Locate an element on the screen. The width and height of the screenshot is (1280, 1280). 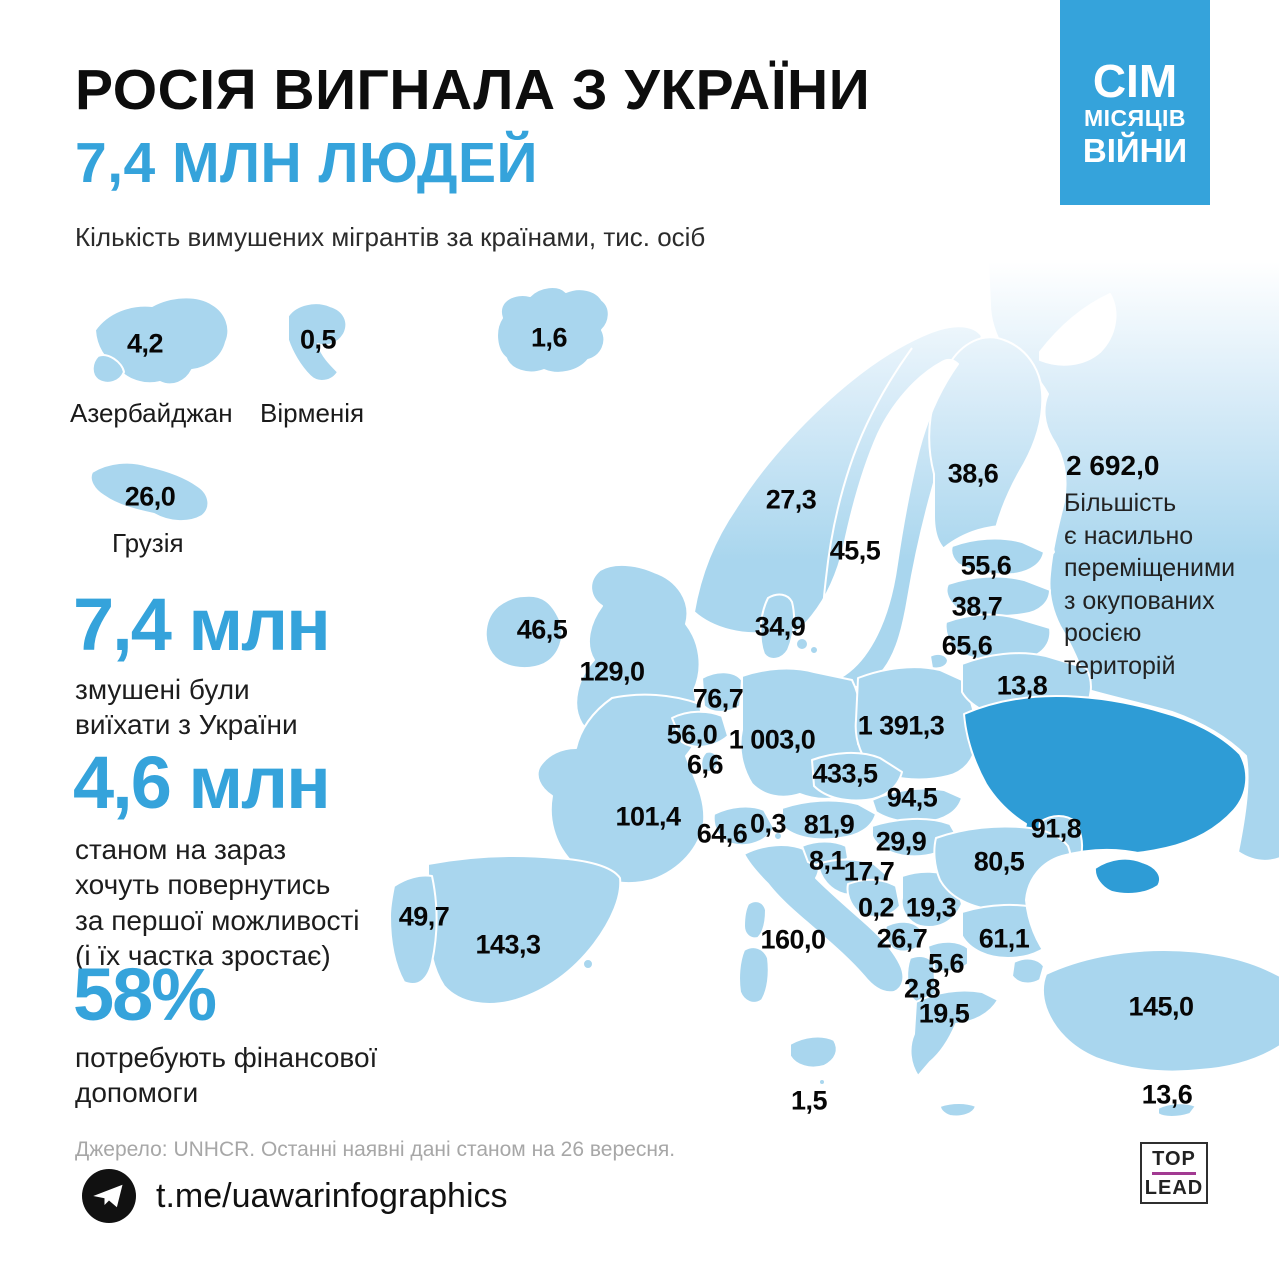
map-value-switzerland: 64,6 is located at coordinates (722, 833).